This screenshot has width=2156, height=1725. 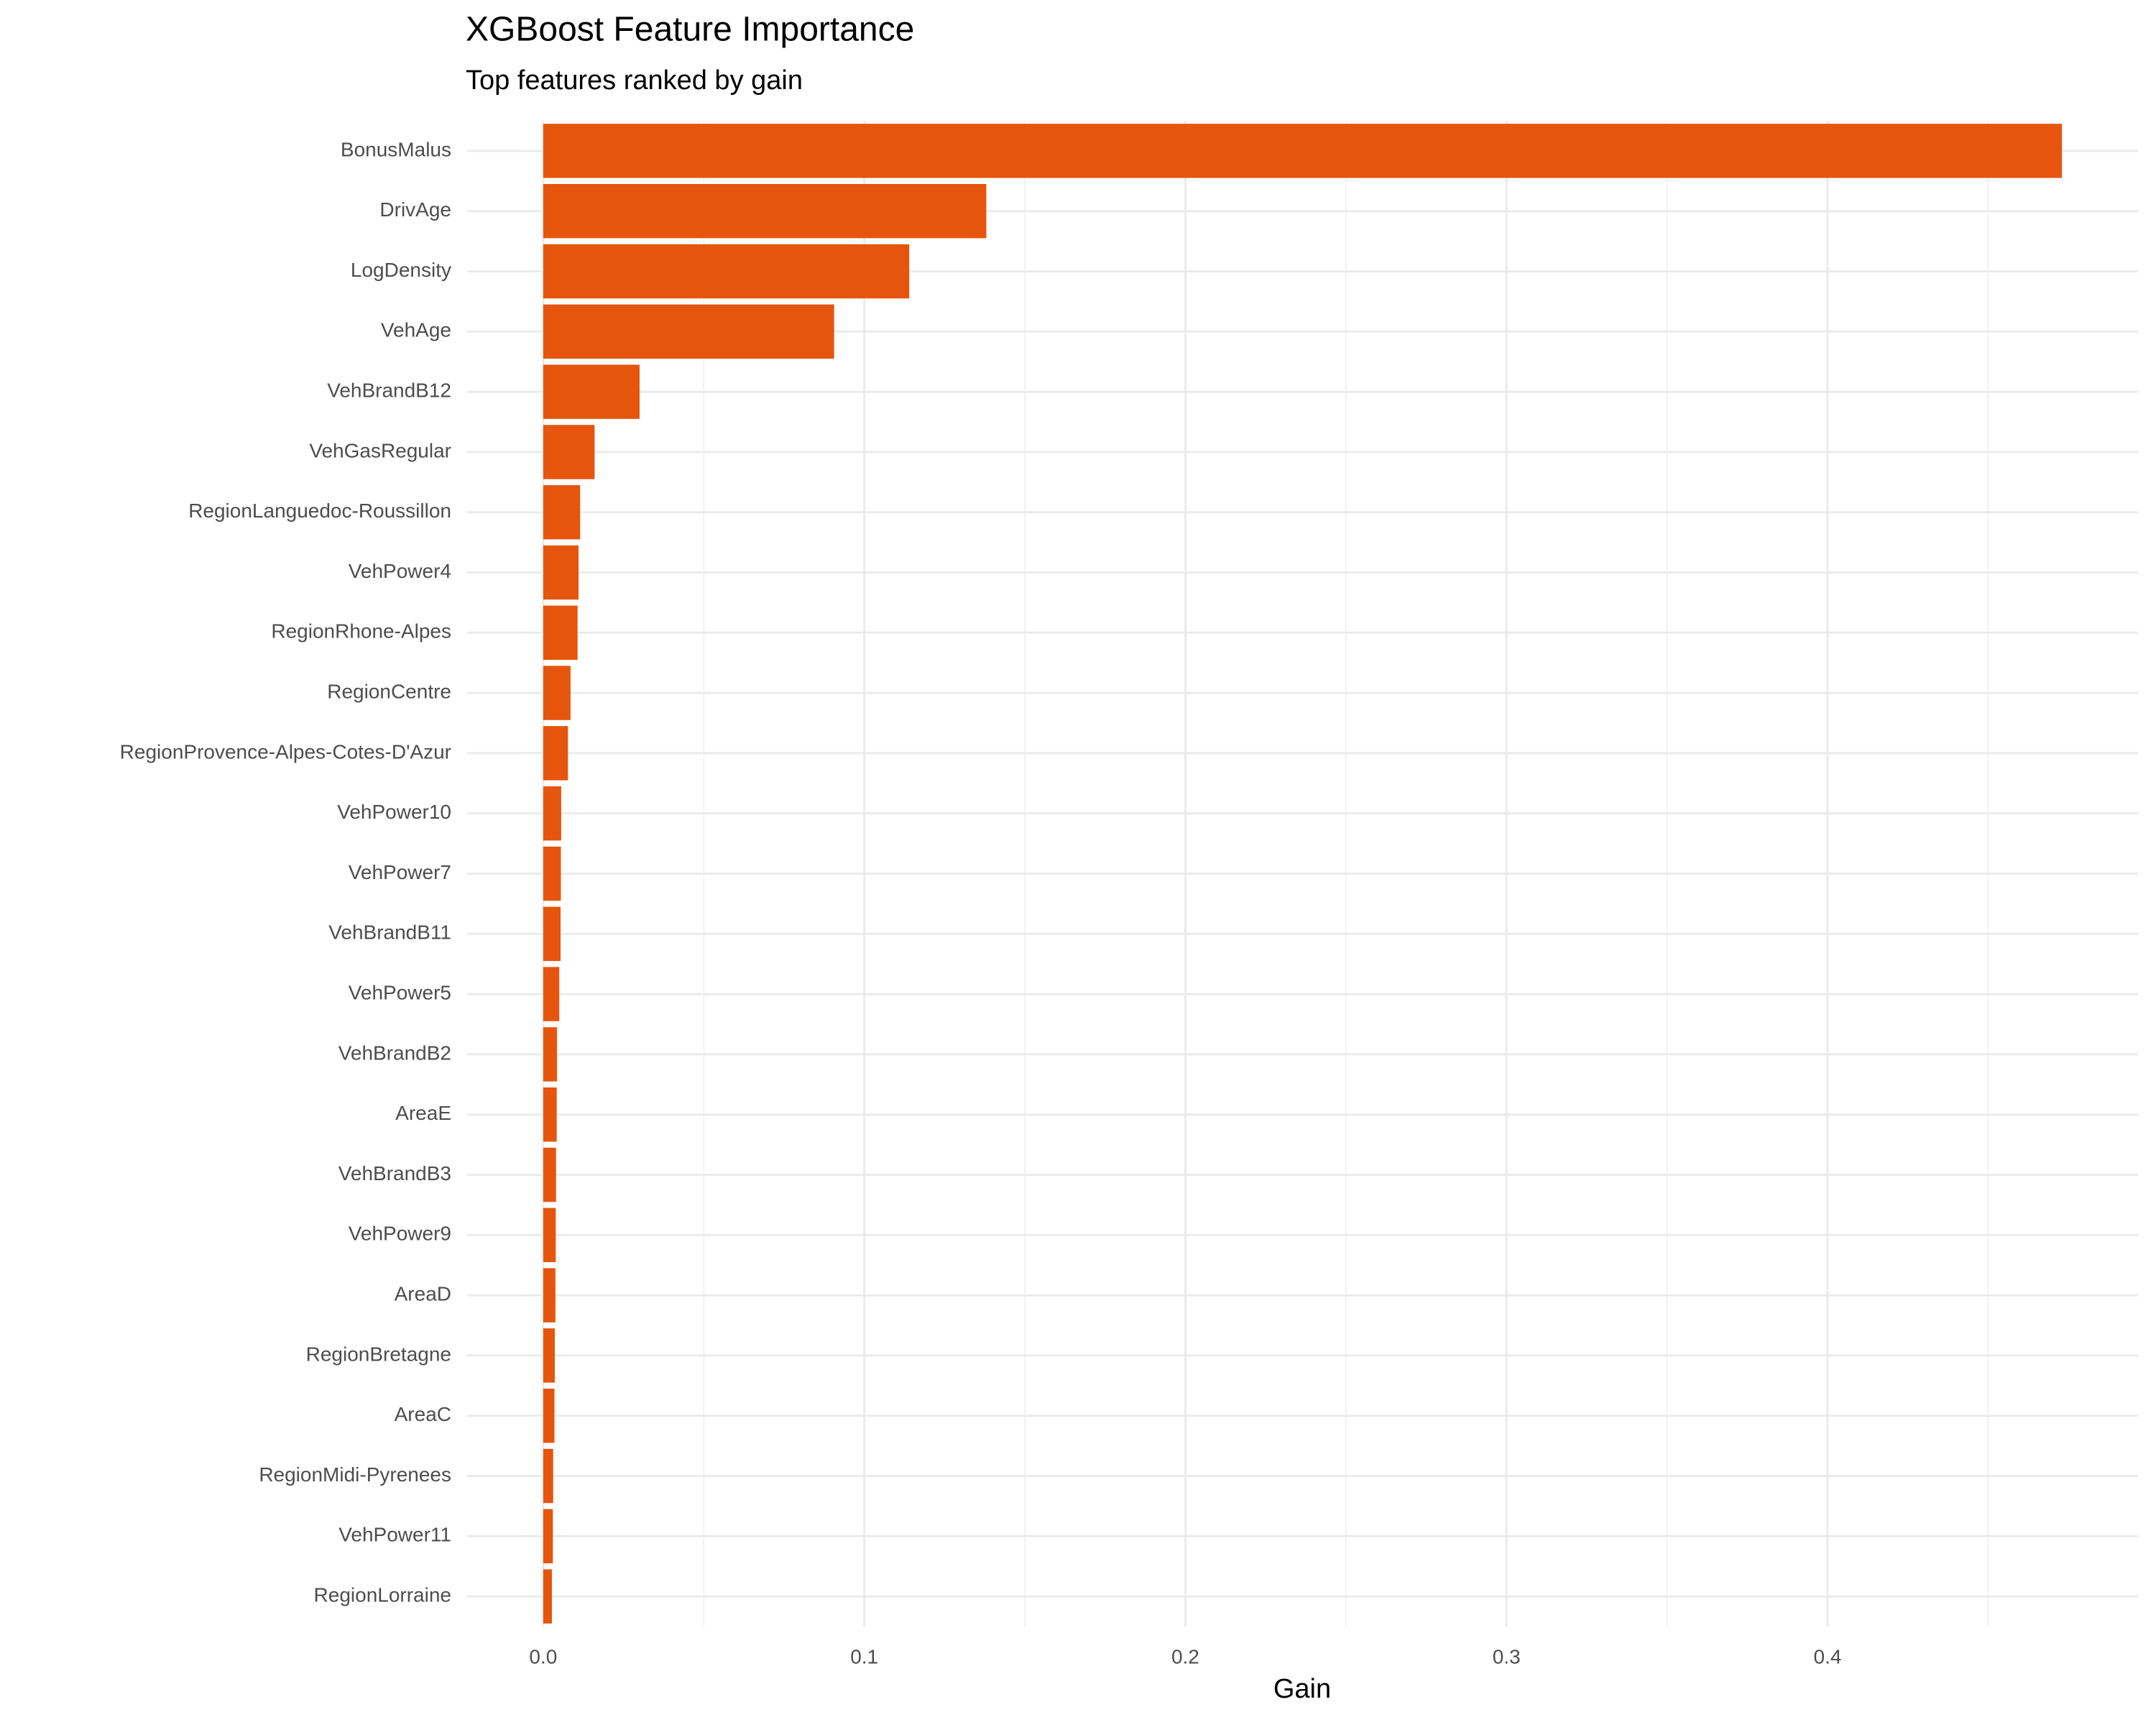 I want to click on y-tick-label: RegionMidi-Pyrenees, so click(x=355, y=1474).